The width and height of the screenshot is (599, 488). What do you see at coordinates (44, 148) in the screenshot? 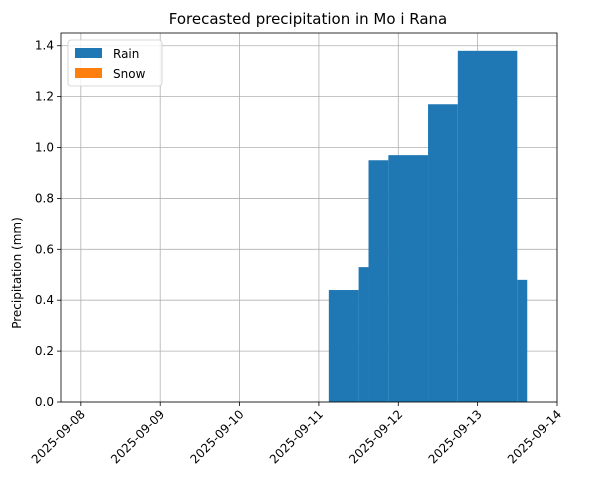
I see `y-tick-label: 1.0` at bounding box center [44, 148].